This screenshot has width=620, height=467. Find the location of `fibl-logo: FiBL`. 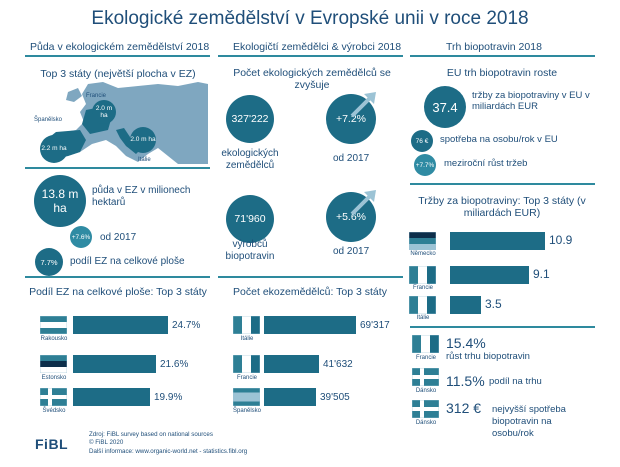

fibl-logo: FiBL is located at coordinates (52, 444).